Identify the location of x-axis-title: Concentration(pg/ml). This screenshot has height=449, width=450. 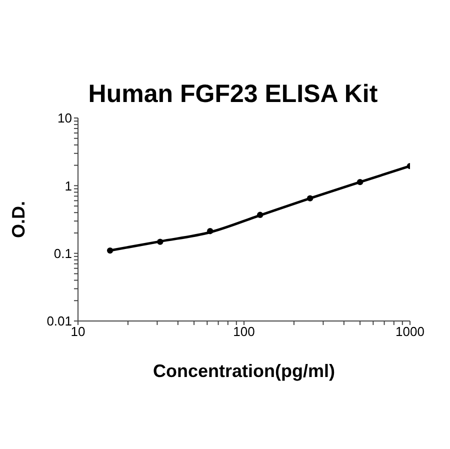
(244, 371).